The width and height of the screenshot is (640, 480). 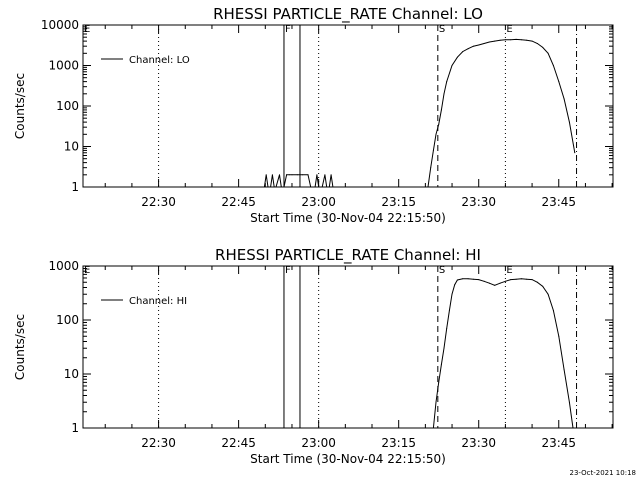 What do you see at coordinates (398, 202) in the screenshot?
I see `x-tick-label: 23:15` at bounding box center [398, 202].